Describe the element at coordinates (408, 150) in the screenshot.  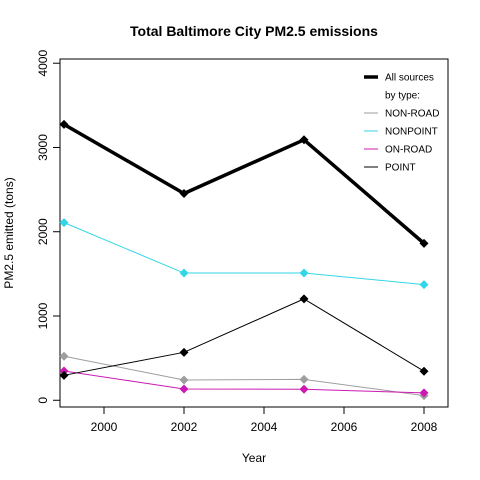
I see `legend-label: ON-ROAD` at that location.